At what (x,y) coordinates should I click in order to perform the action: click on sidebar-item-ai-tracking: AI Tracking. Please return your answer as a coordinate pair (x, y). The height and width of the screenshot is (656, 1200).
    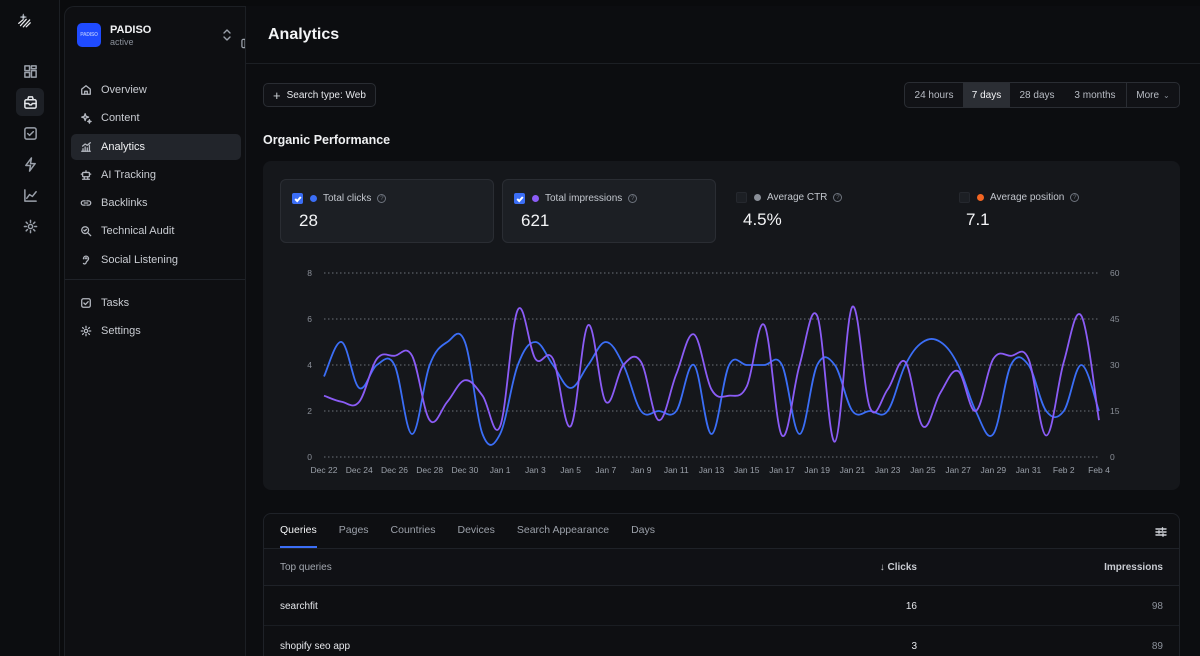
    Looking at the image, I should click on (156, 175).